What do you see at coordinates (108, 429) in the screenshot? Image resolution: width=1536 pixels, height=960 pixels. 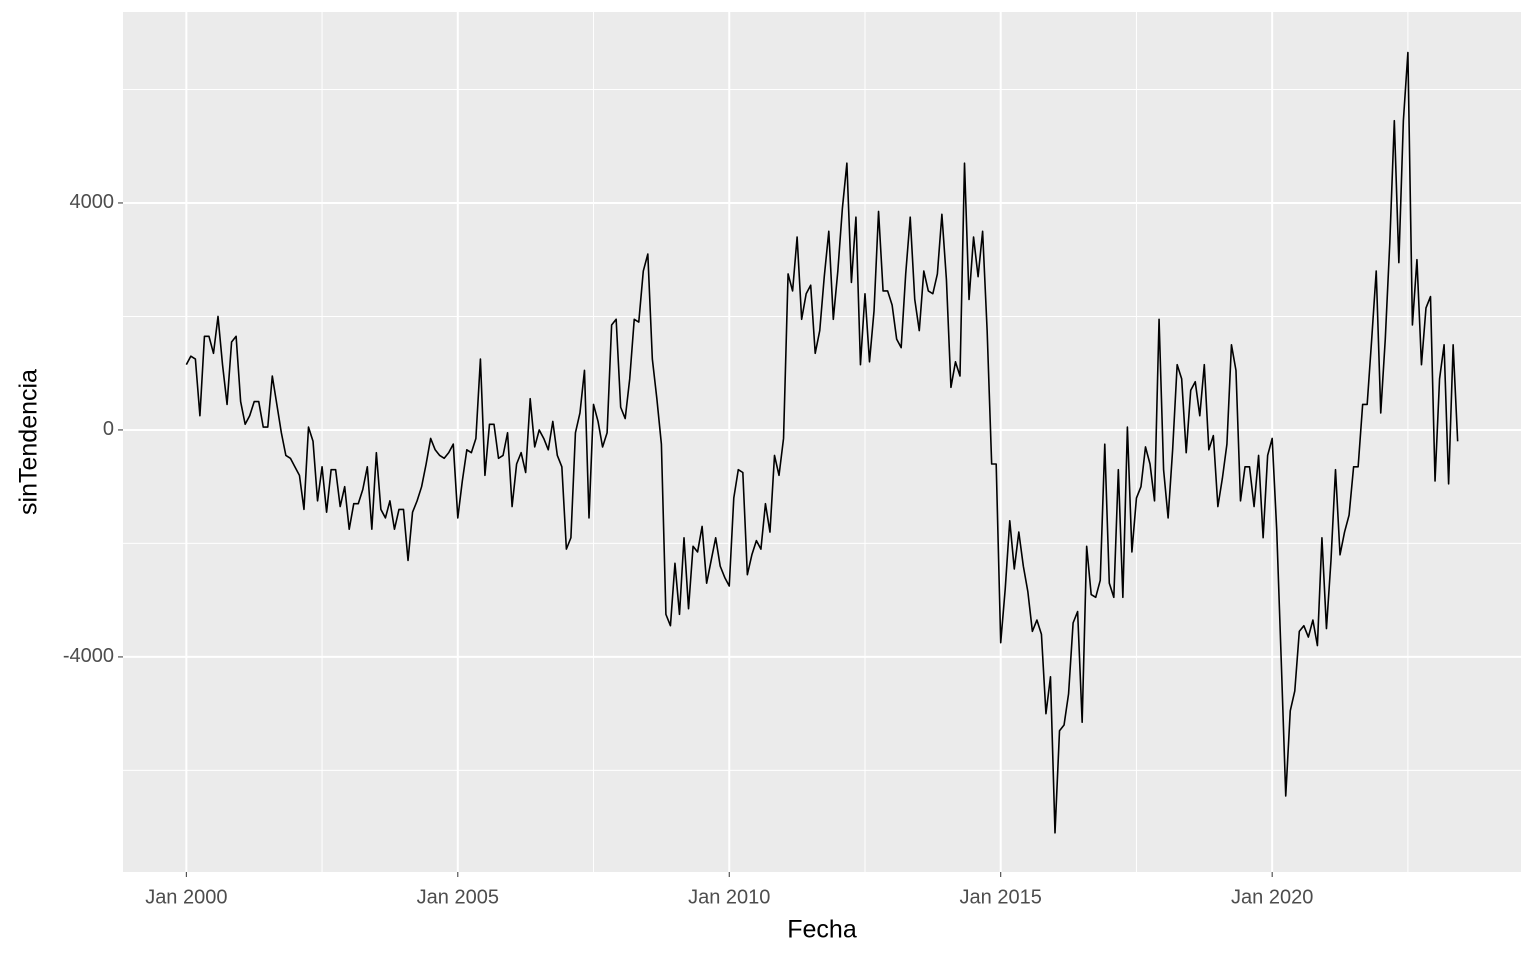 I see `y-tick-label: 0` at bounding box center [108, 429].